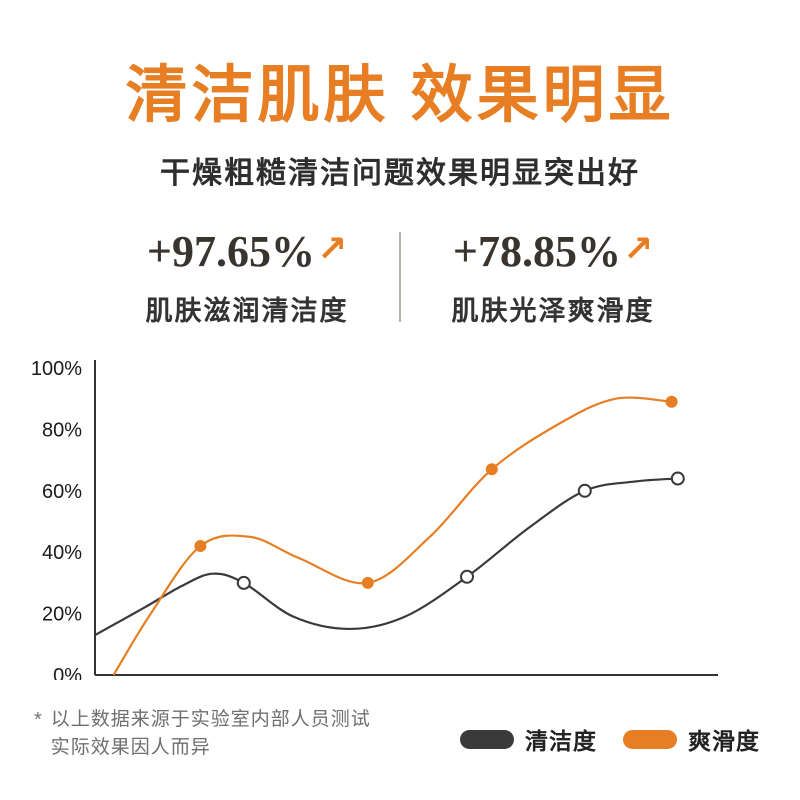 The image size is (800, 800). Describe the element at coordinates (38, 720) in the screenshot. I see `asterisk-icon: *` at that location.